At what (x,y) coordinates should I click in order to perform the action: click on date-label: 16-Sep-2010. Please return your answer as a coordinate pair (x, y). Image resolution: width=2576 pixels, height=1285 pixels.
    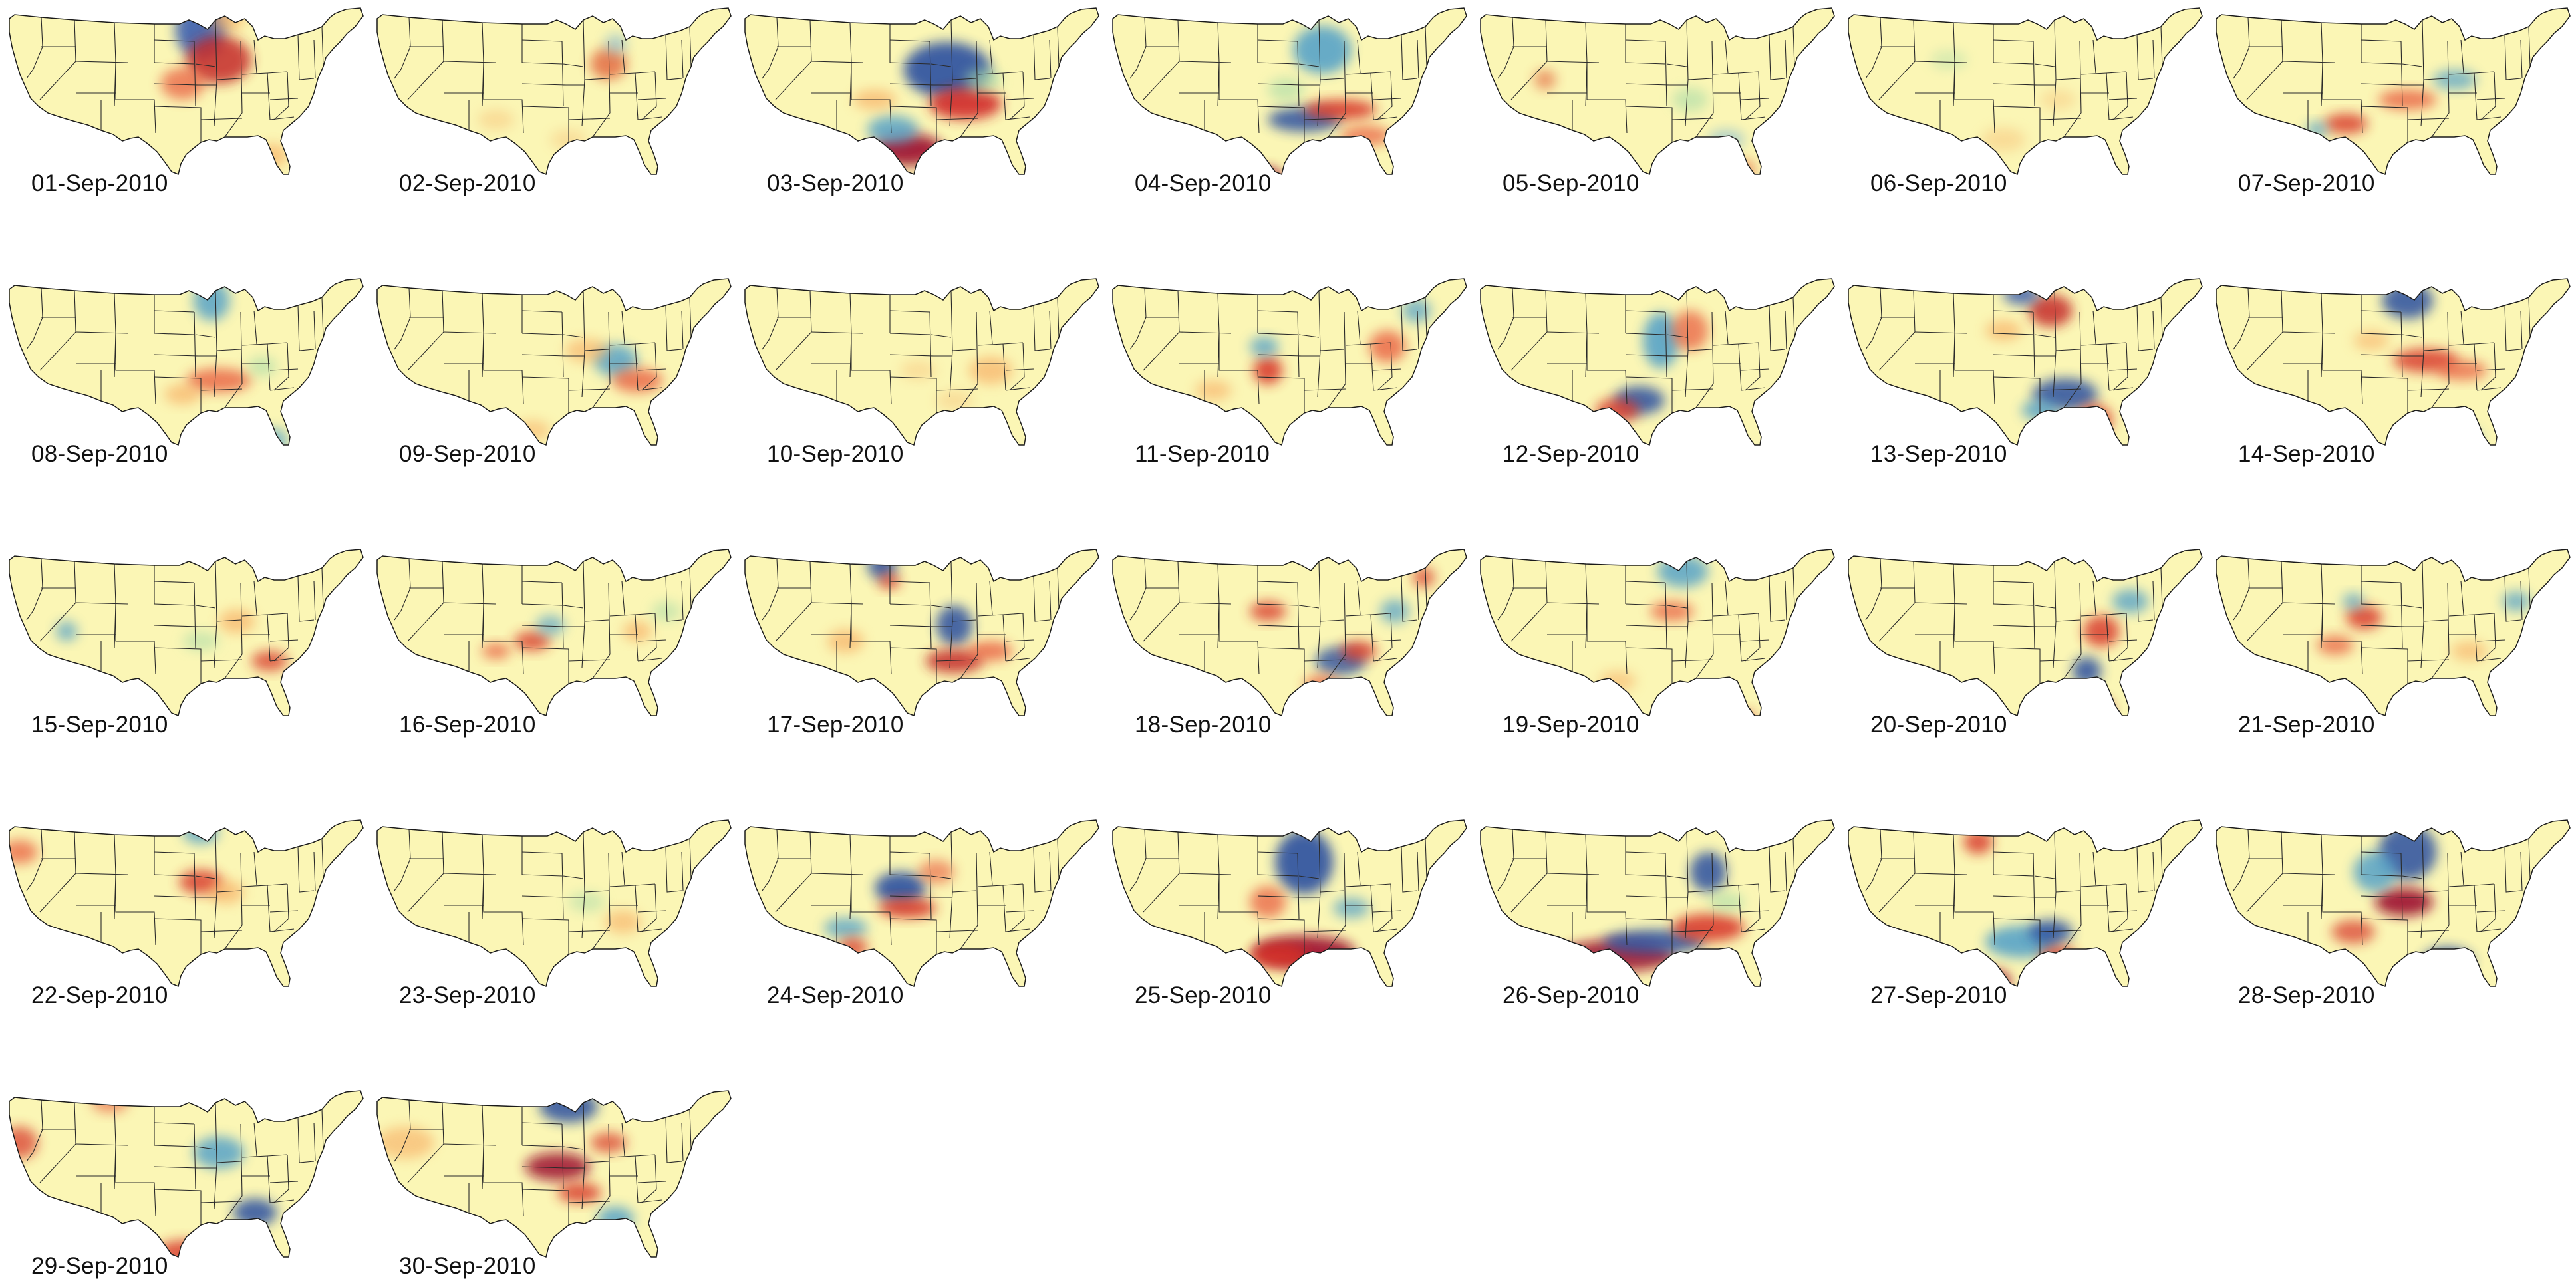
    Looking at the image, I should click on (467, 725).